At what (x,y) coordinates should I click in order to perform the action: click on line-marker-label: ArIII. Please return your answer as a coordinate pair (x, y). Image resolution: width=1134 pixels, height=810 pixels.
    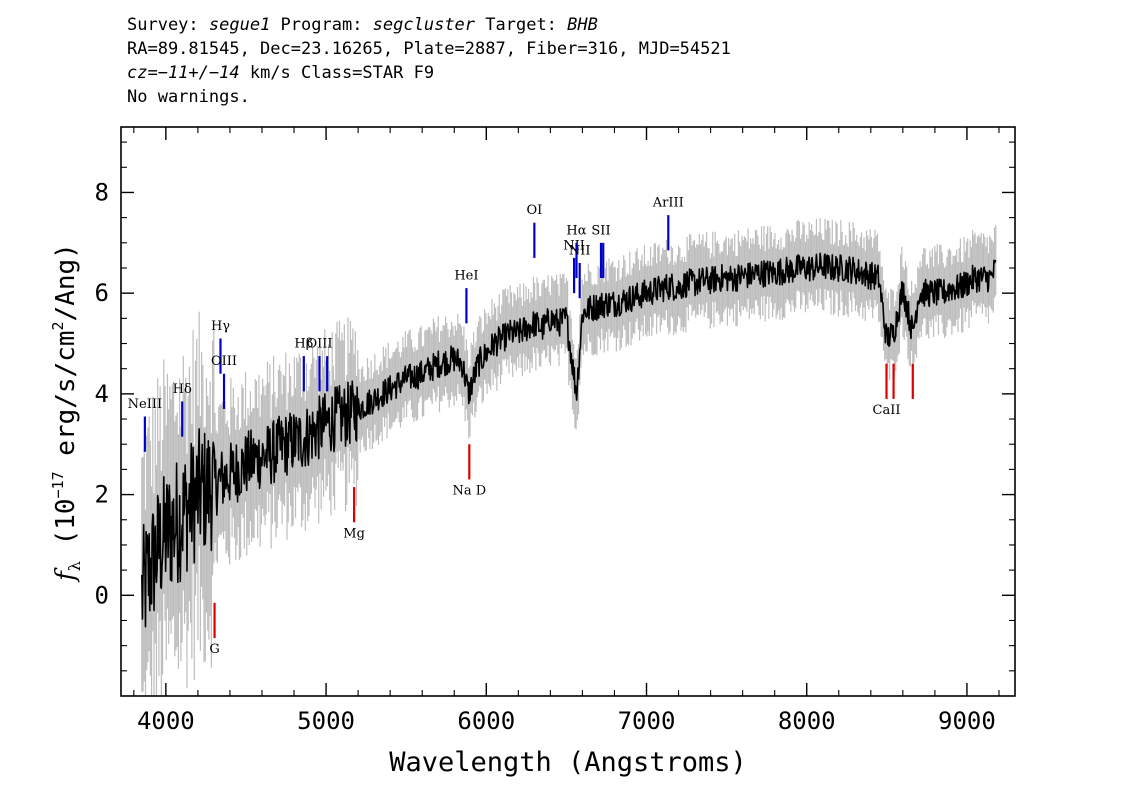
    Looking at the image, I should click on (668, 203).